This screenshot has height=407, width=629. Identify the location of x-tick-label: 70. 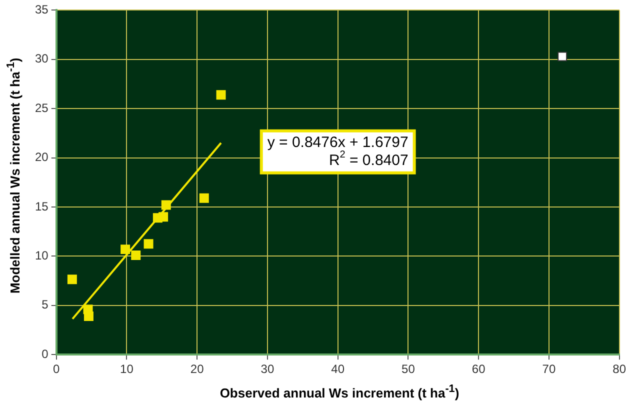
(549, 369).